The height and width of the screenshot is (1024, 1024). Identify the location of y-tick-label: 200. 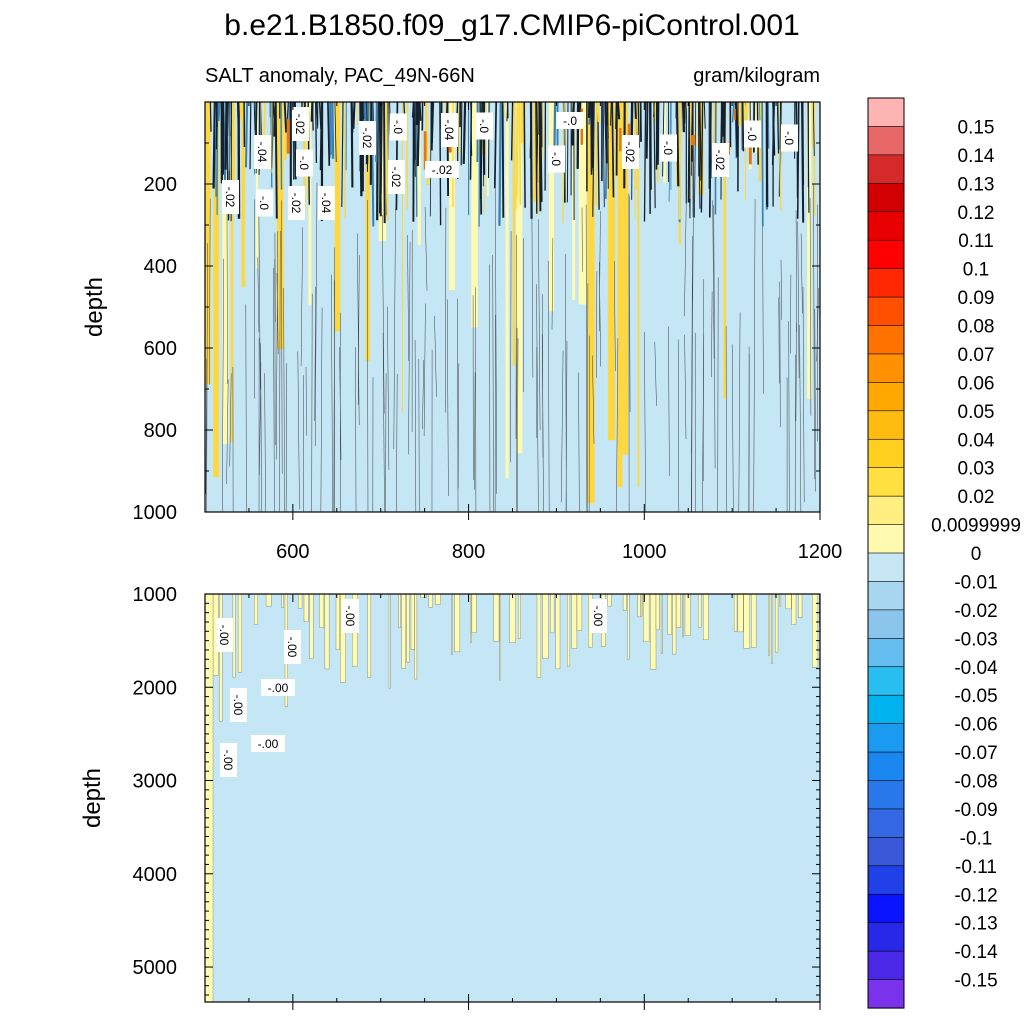
(160, 185).